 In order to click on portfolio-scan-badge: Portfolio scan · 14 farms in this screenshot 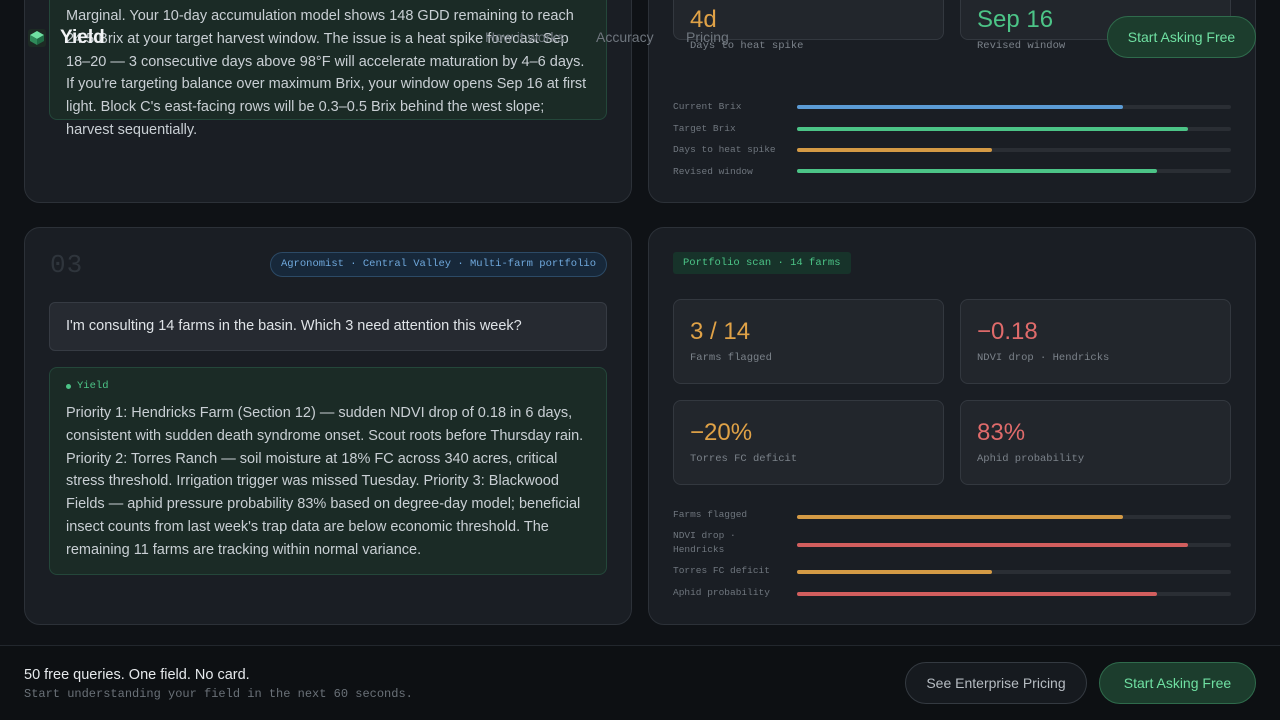, I will do `click(762, 263)`.